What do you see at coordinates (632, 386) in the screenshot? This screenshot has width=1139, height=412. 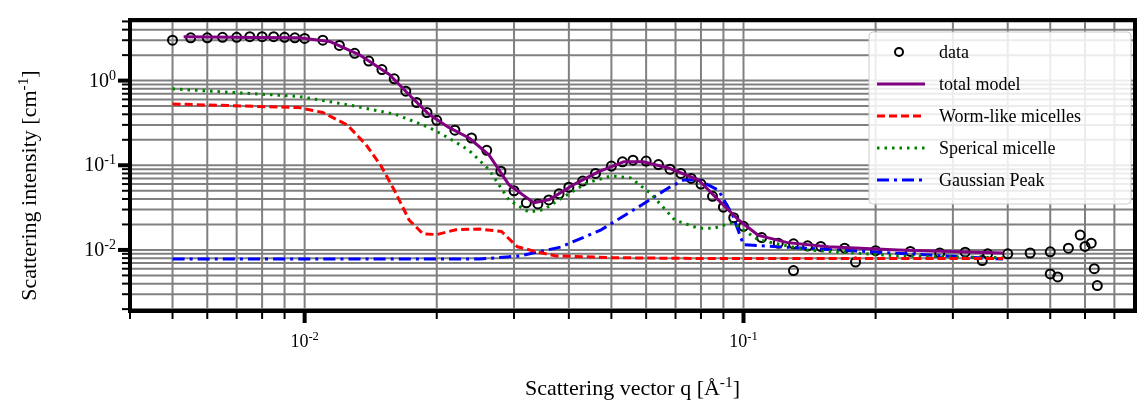 I see `x-axis-title: Scattering vector q [Å$^{-1}$]` at bounding box center [632, 386].